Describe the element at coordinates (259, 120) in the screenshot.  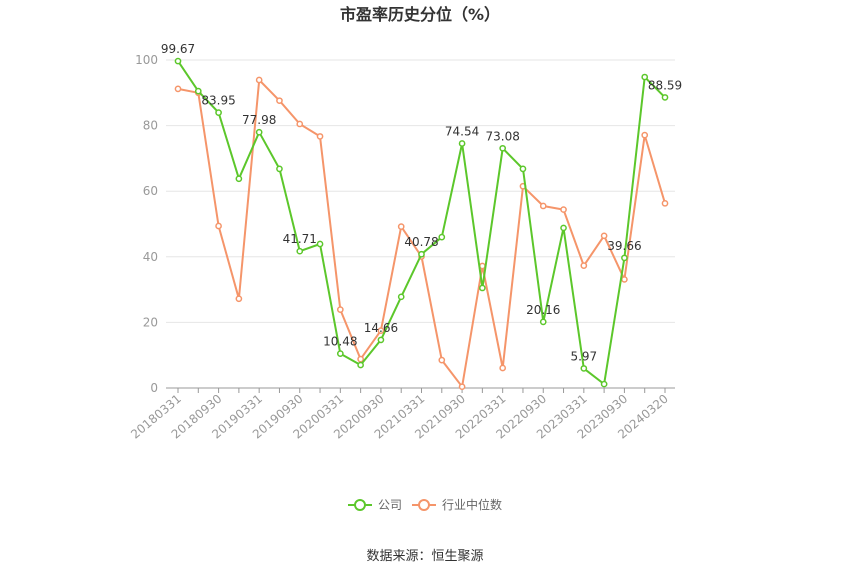
I see `data-label: 77.98` at that location.